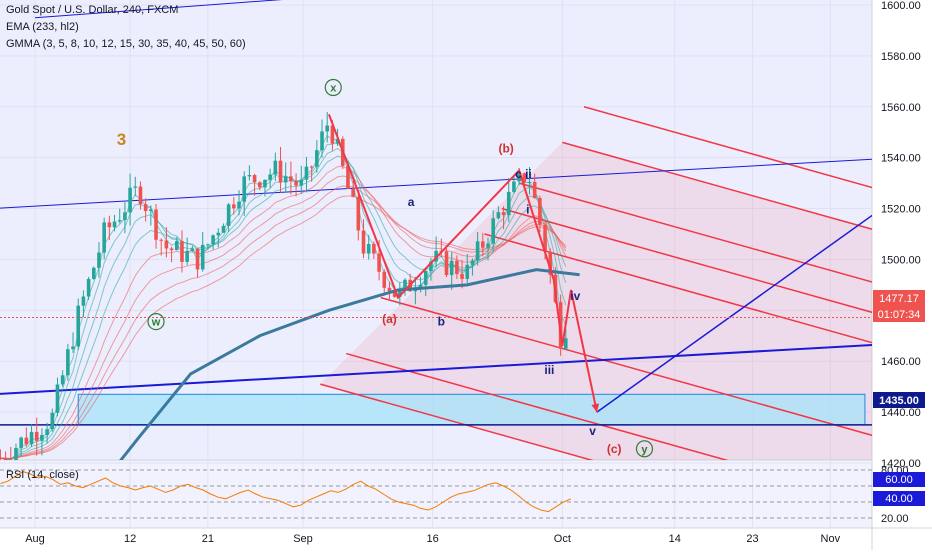 The height and width of the screenshot is (555, 932). I want to click on price-tick-label: 1420.00, so click(901, 464).